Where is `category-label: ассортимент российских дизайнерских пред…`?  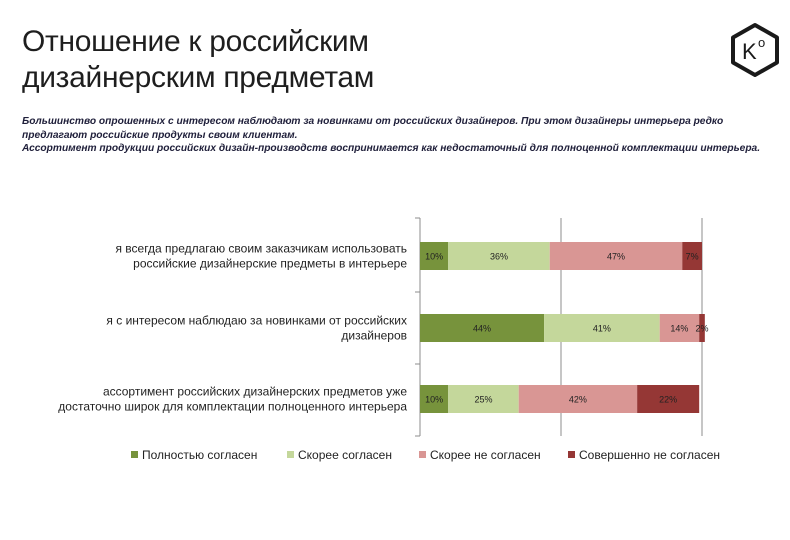
category-label: ассортимент российских дизайнерских пред… is located at coordinates (255, 392).